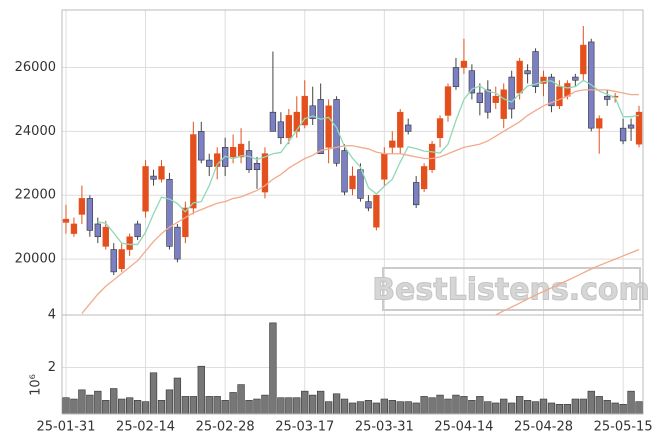 This screenshot has width=663, height=444. What do you see at coordinates (35, 67) in the screenshot?
I see `y-tick-label: 26000` at bounding box center [35, 67].